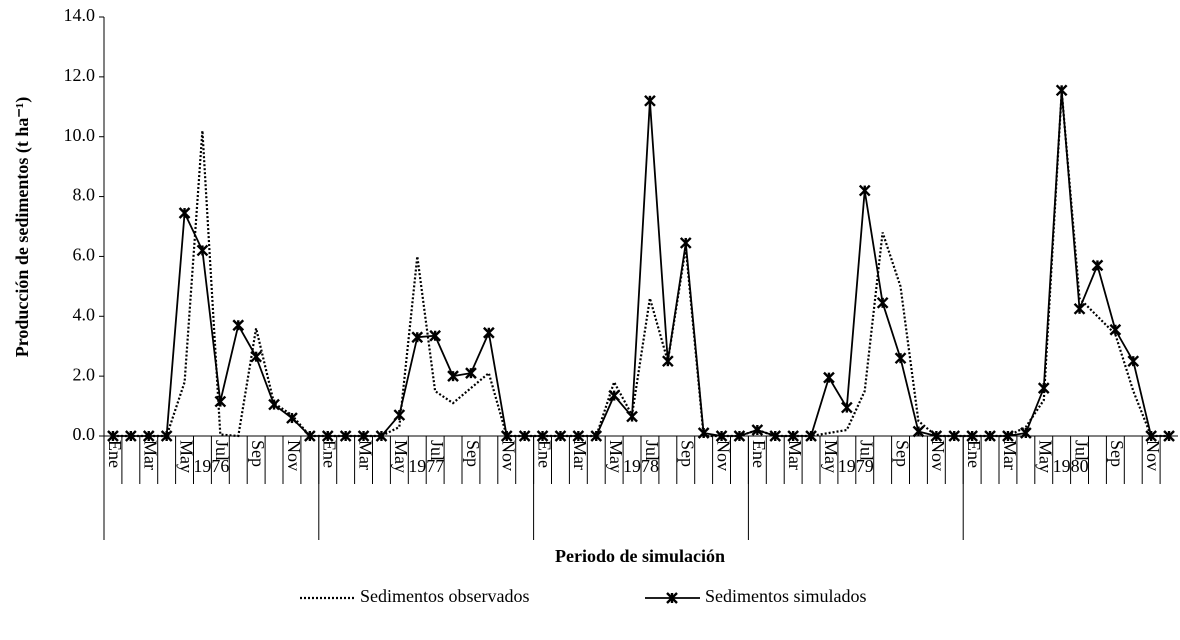 The image size is (1180, 640). Describe the element at coordinates (80, 15) in the screenshot. I see `y-tick-label: 14.0` at that location.